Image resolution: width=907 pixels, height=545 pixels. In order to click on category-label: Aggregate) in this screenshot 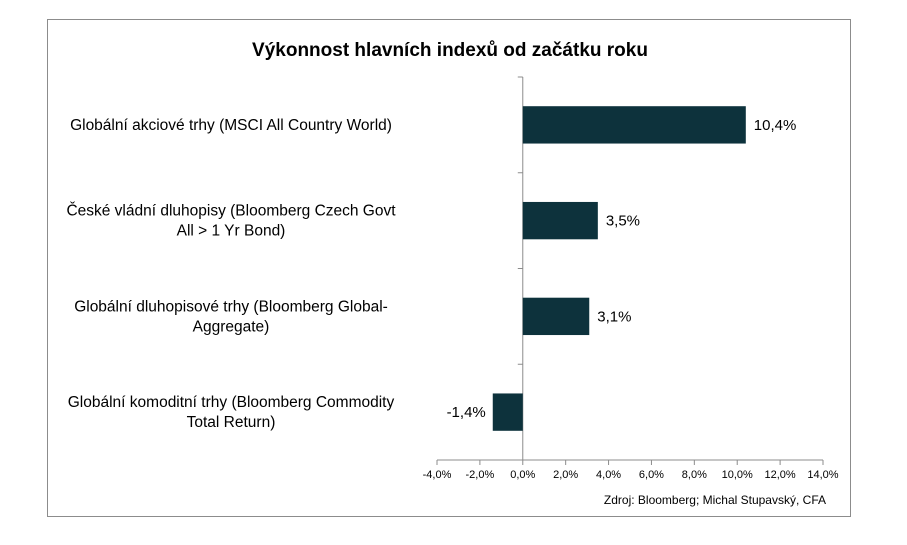, I will do `click(231, 326)`.